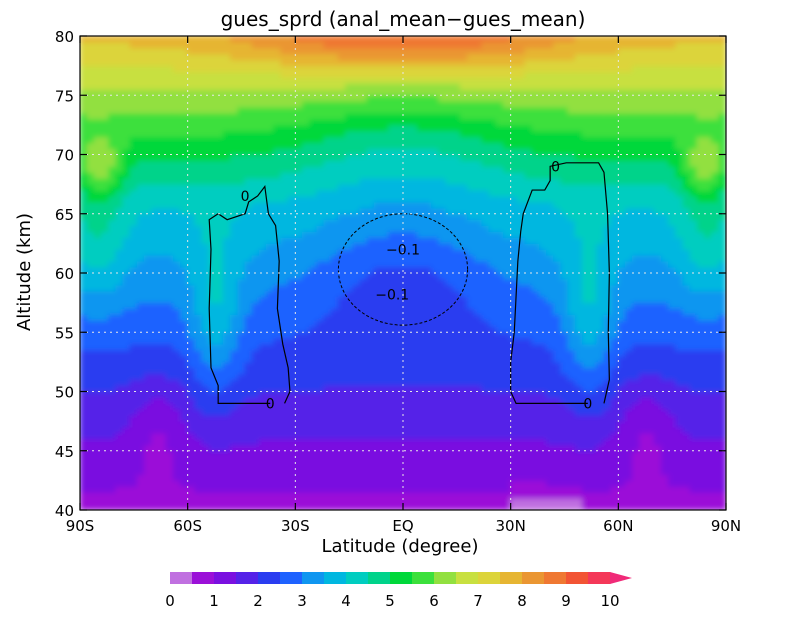 The image size is (800, 618). What do you see at coordinates (249, 294) in the screenshot?
I see `zero-contour-south` at bounding box center [249, 294].